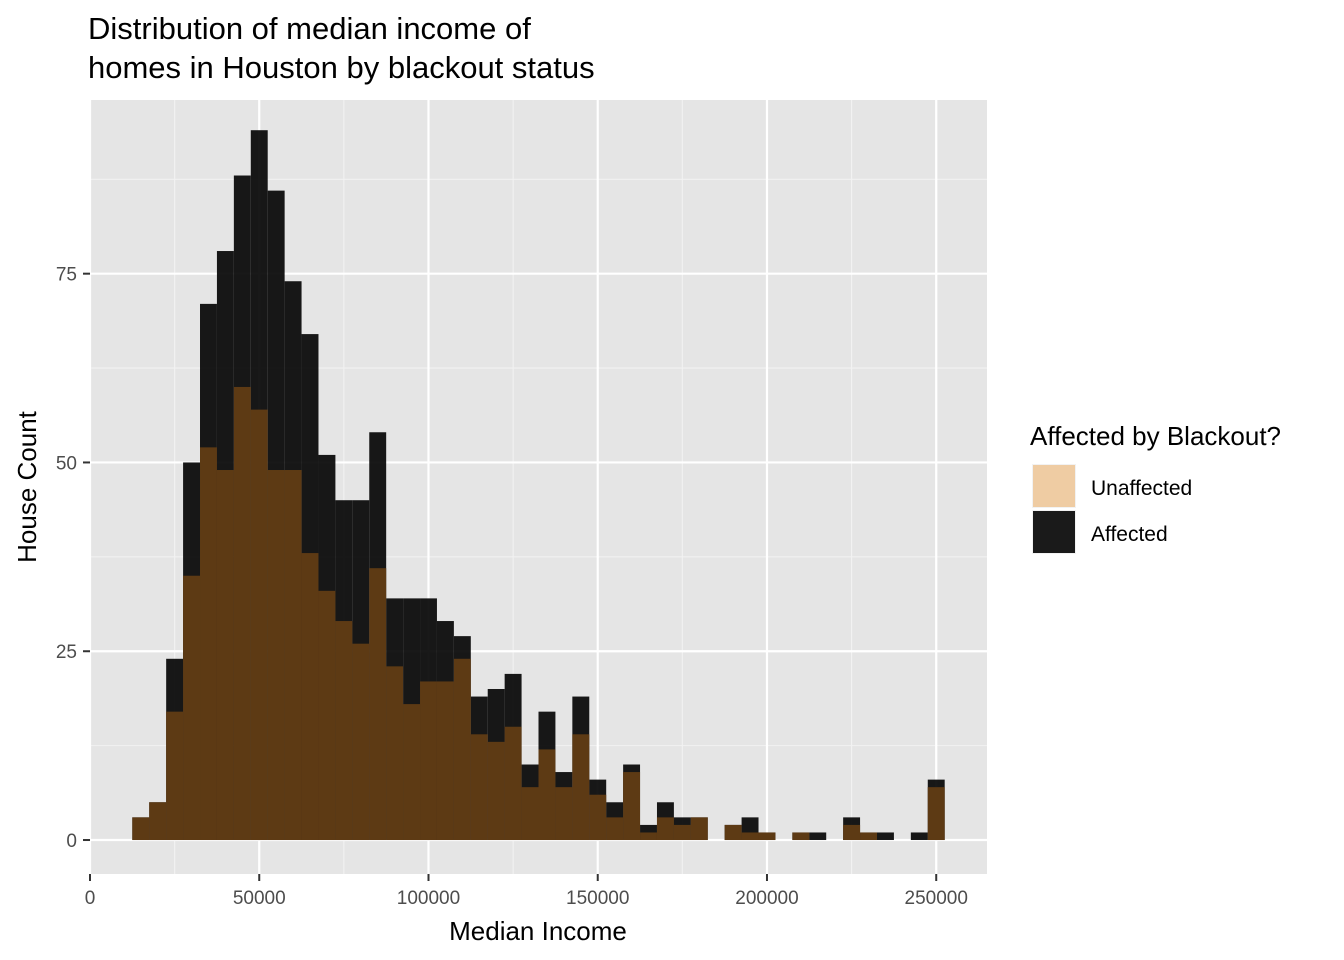  I want to click on x-tick-label: 50000, so click(259, 898).